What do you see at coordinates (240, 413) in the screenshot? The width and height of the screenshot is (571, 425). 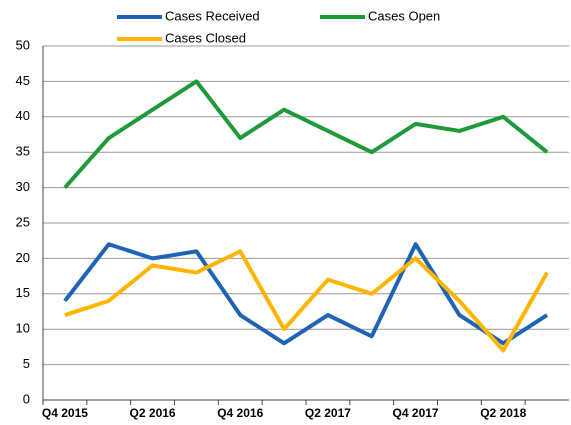 I see `x-tick-label: Q4 2016` at bounding box center [240, 413].